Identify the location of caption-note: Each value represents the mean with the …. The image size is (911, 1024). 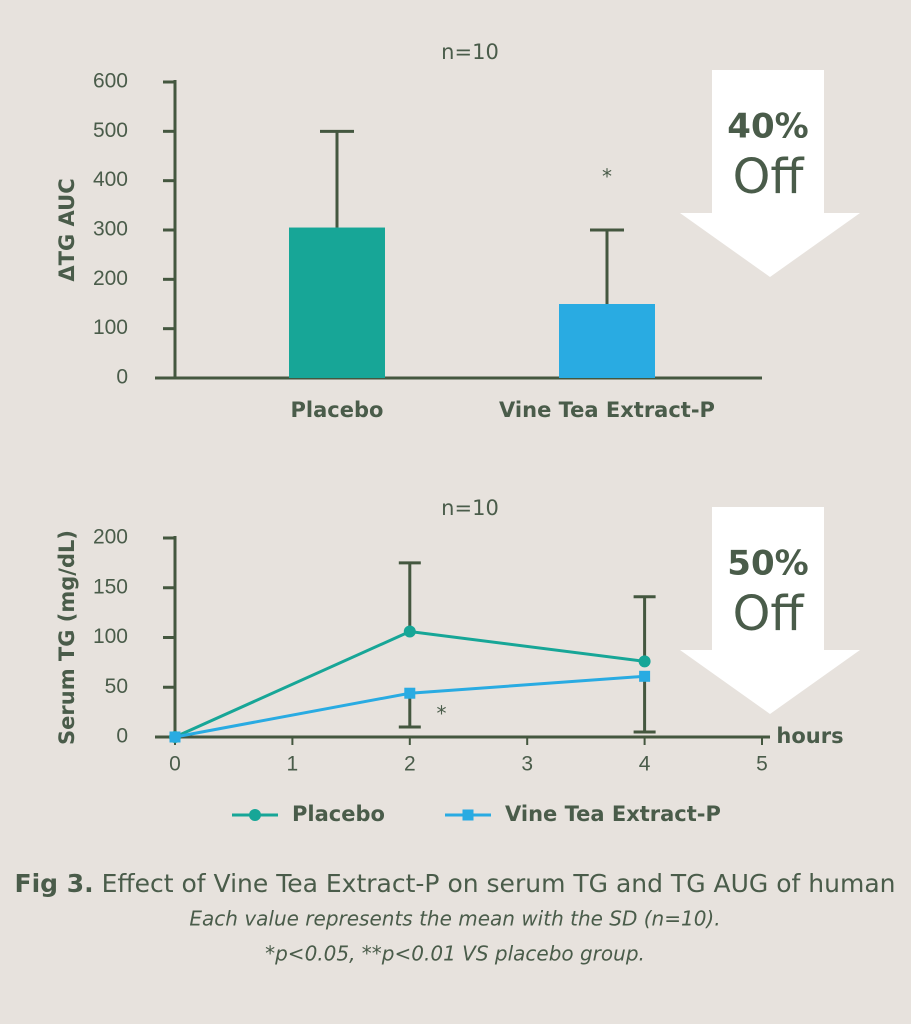
(454, 919).